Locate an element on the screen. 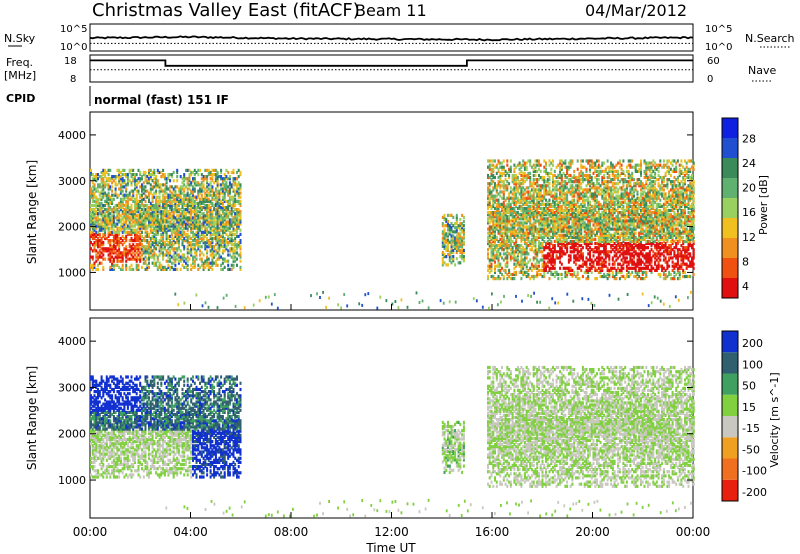  nsky-label: N.Sky is located at coordinates (20, 38).